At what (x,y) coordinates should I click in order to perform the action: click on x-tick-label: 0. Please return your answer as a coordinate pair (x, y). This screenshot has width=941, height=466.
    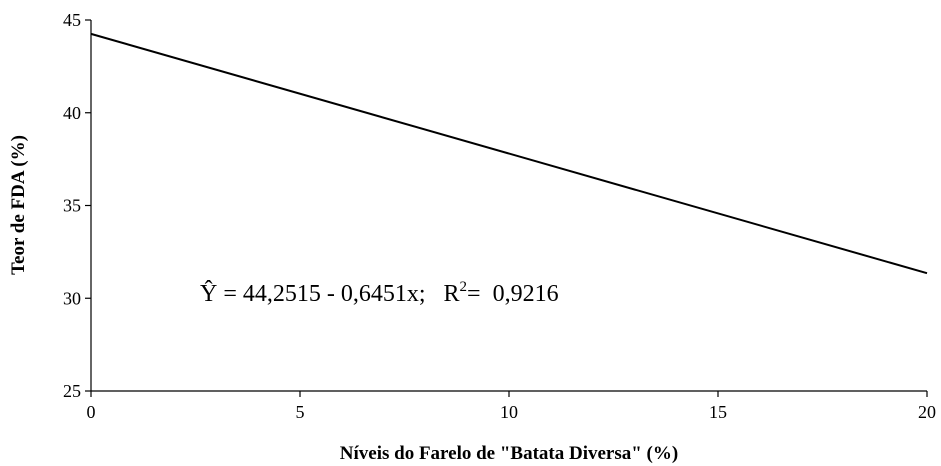
    Looking at the image, I should click on (91, 412).